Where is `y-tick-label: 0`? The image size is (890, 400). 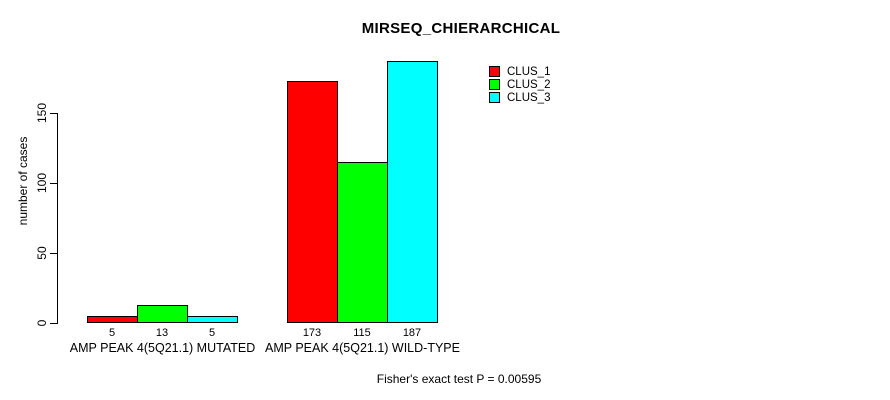
y-tick-label: 0 is located at coordinates (42, 323).